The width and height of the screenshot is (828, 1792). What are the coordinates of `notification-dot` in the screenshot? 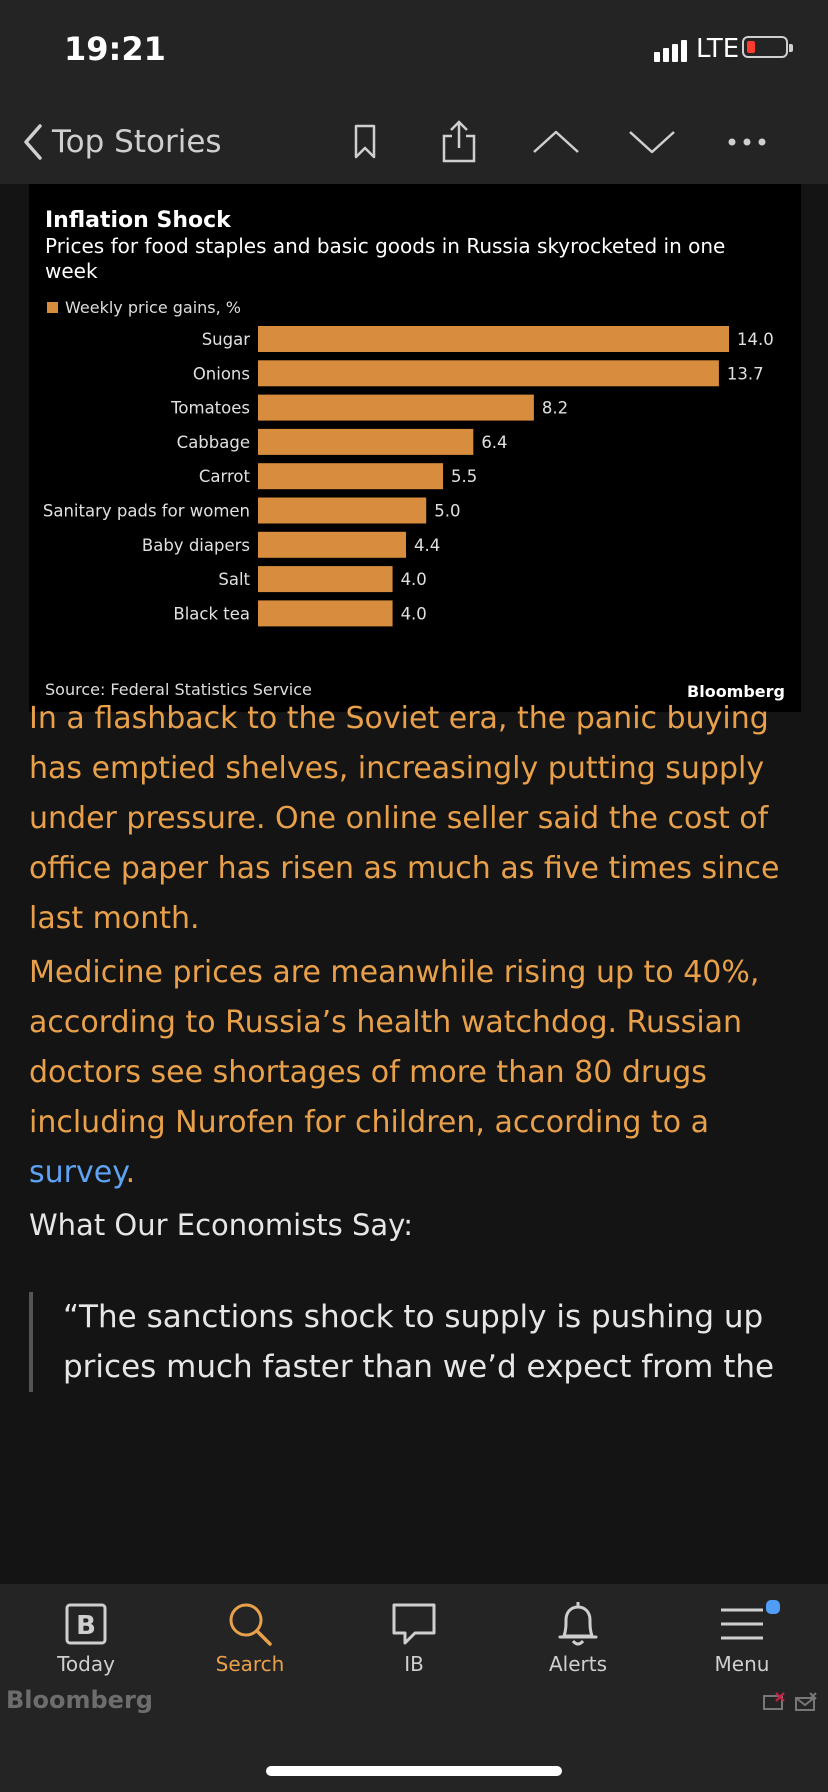 It's located at (773, 1607).